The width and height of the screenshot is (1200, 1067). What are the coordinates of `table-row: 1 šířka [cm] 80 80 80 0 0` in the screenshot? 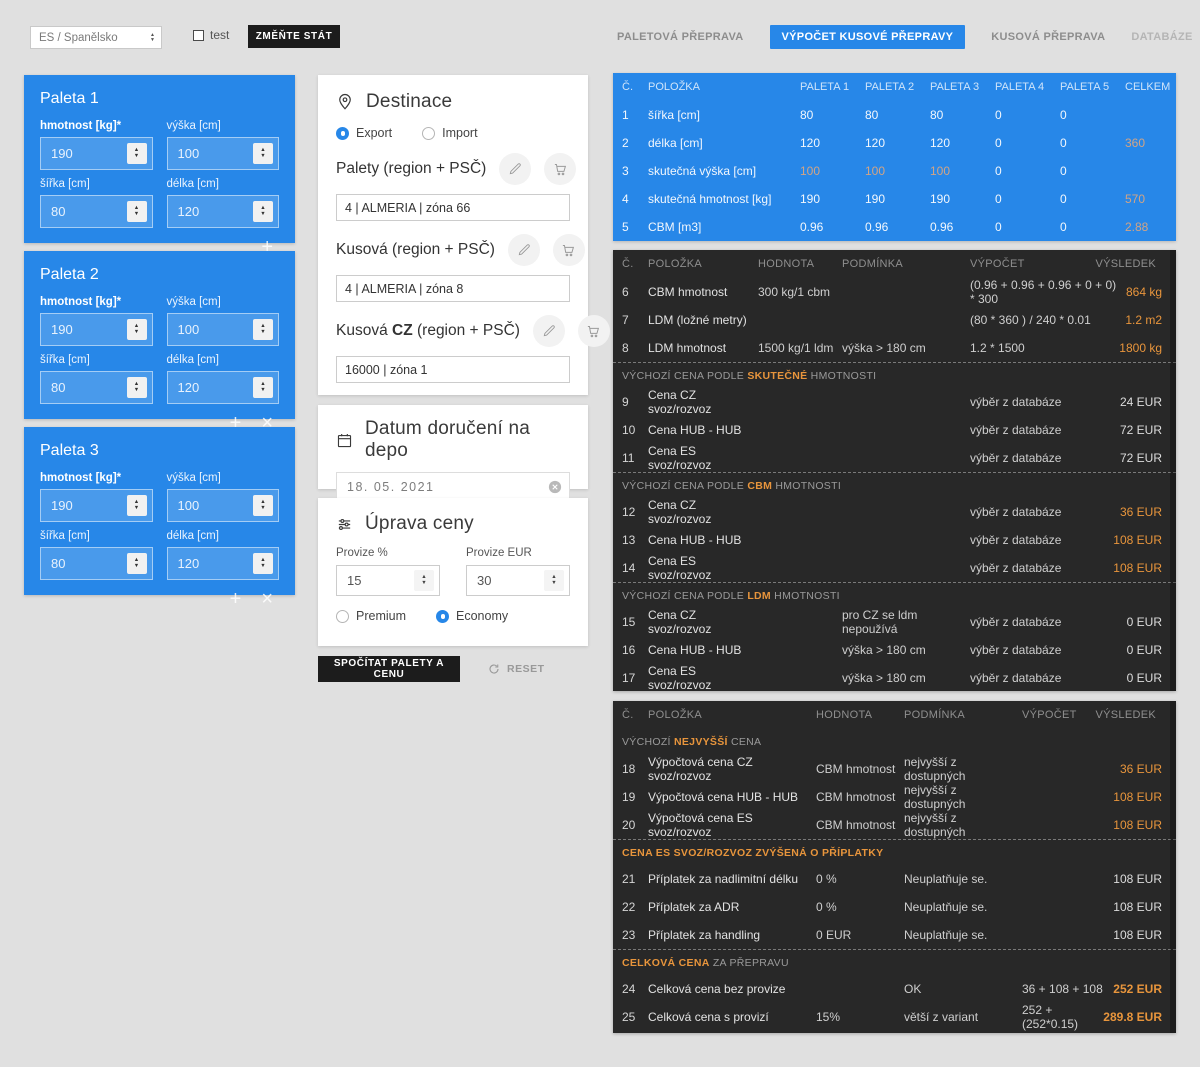 It's located at (894, 115).